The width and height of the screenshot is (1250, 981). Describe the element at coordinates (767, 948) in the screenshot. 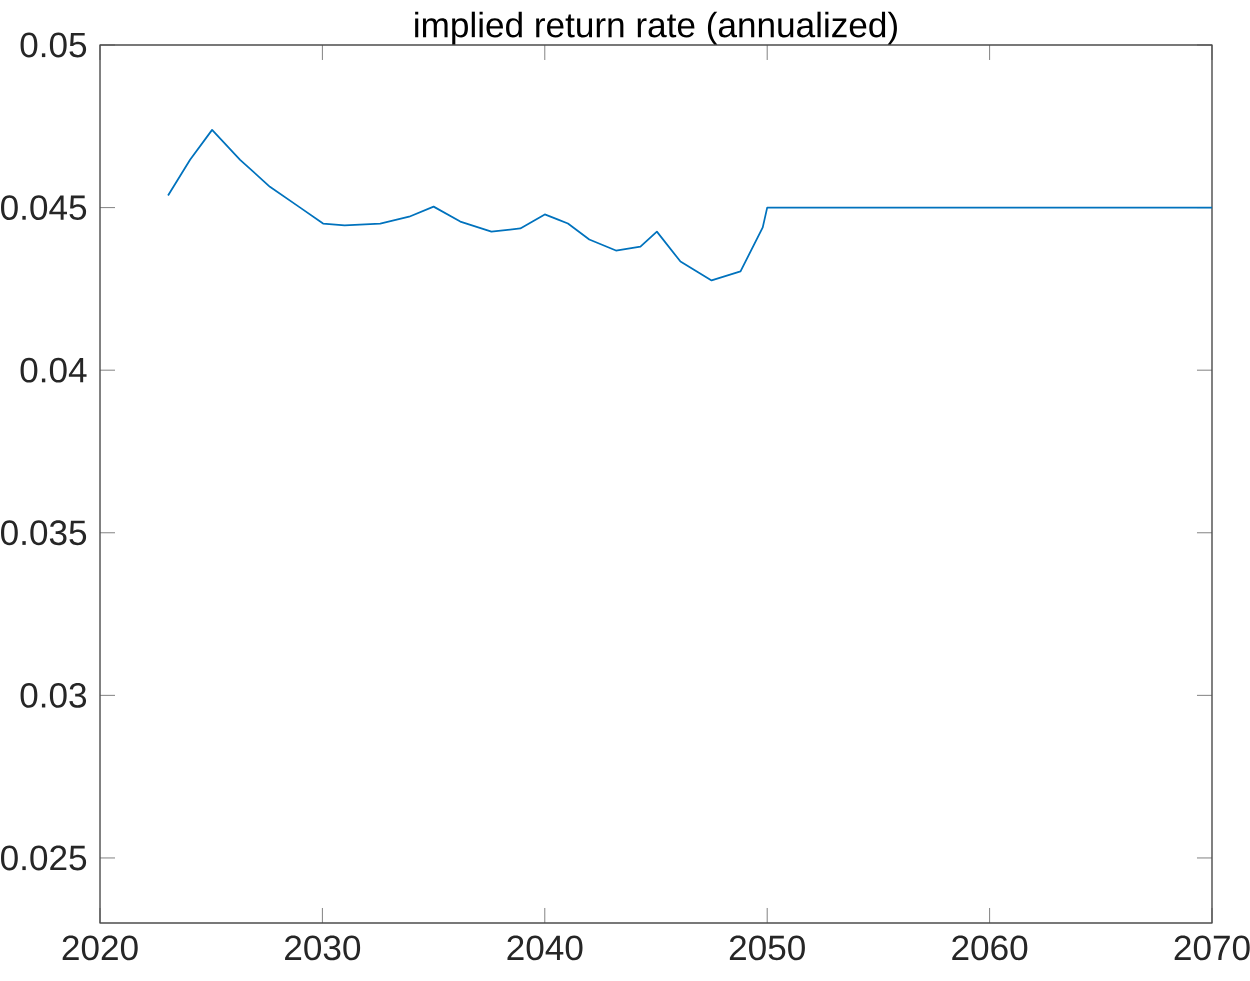

I see `x-tick-label: 2050` at that location.